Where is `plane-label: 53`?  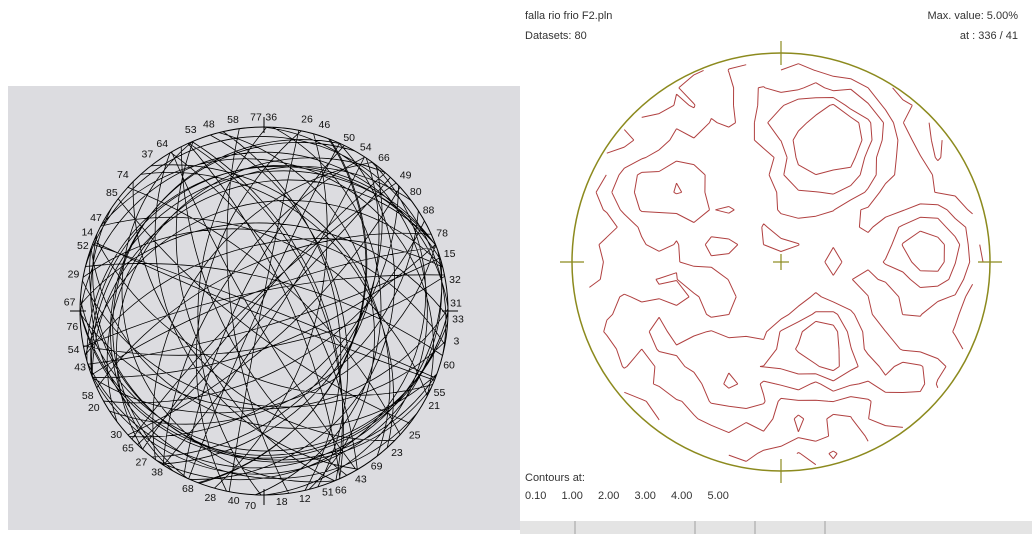 plane-label: 53 is located at coordinates (191, 130).